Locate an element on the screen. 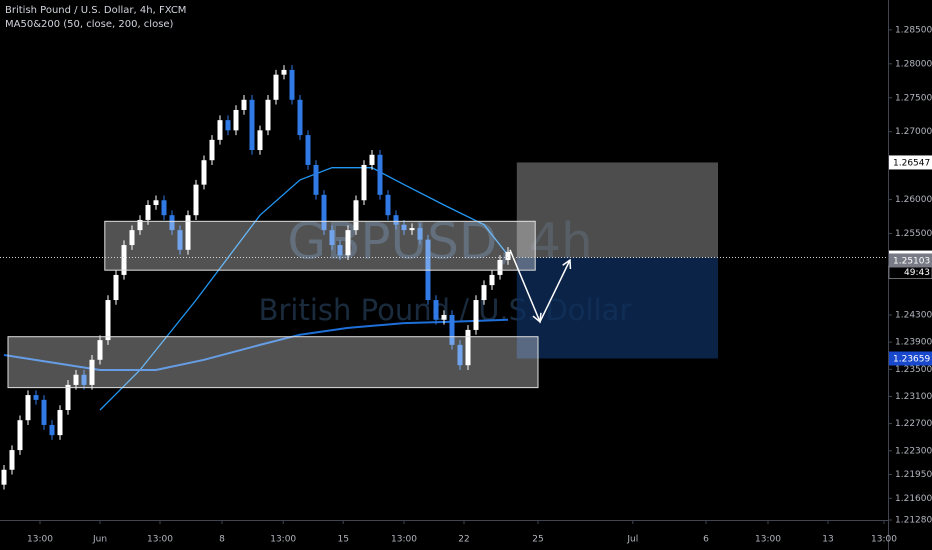 The image size is (932, 550). x-tick-label: Jul is located at coordinates (632, 540).